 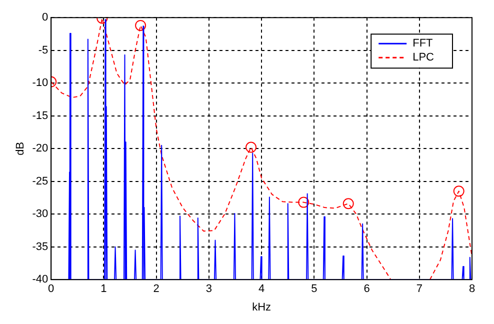 I want to click on y-tick-label: -10, so click(x=40, y=83).